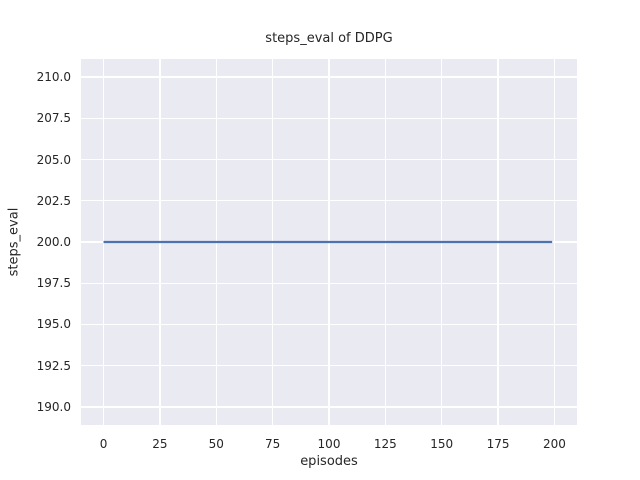  Describe the element at coordinates (53, 324) in the screenshot. I see `y-tick-label: 195.0` at that location.